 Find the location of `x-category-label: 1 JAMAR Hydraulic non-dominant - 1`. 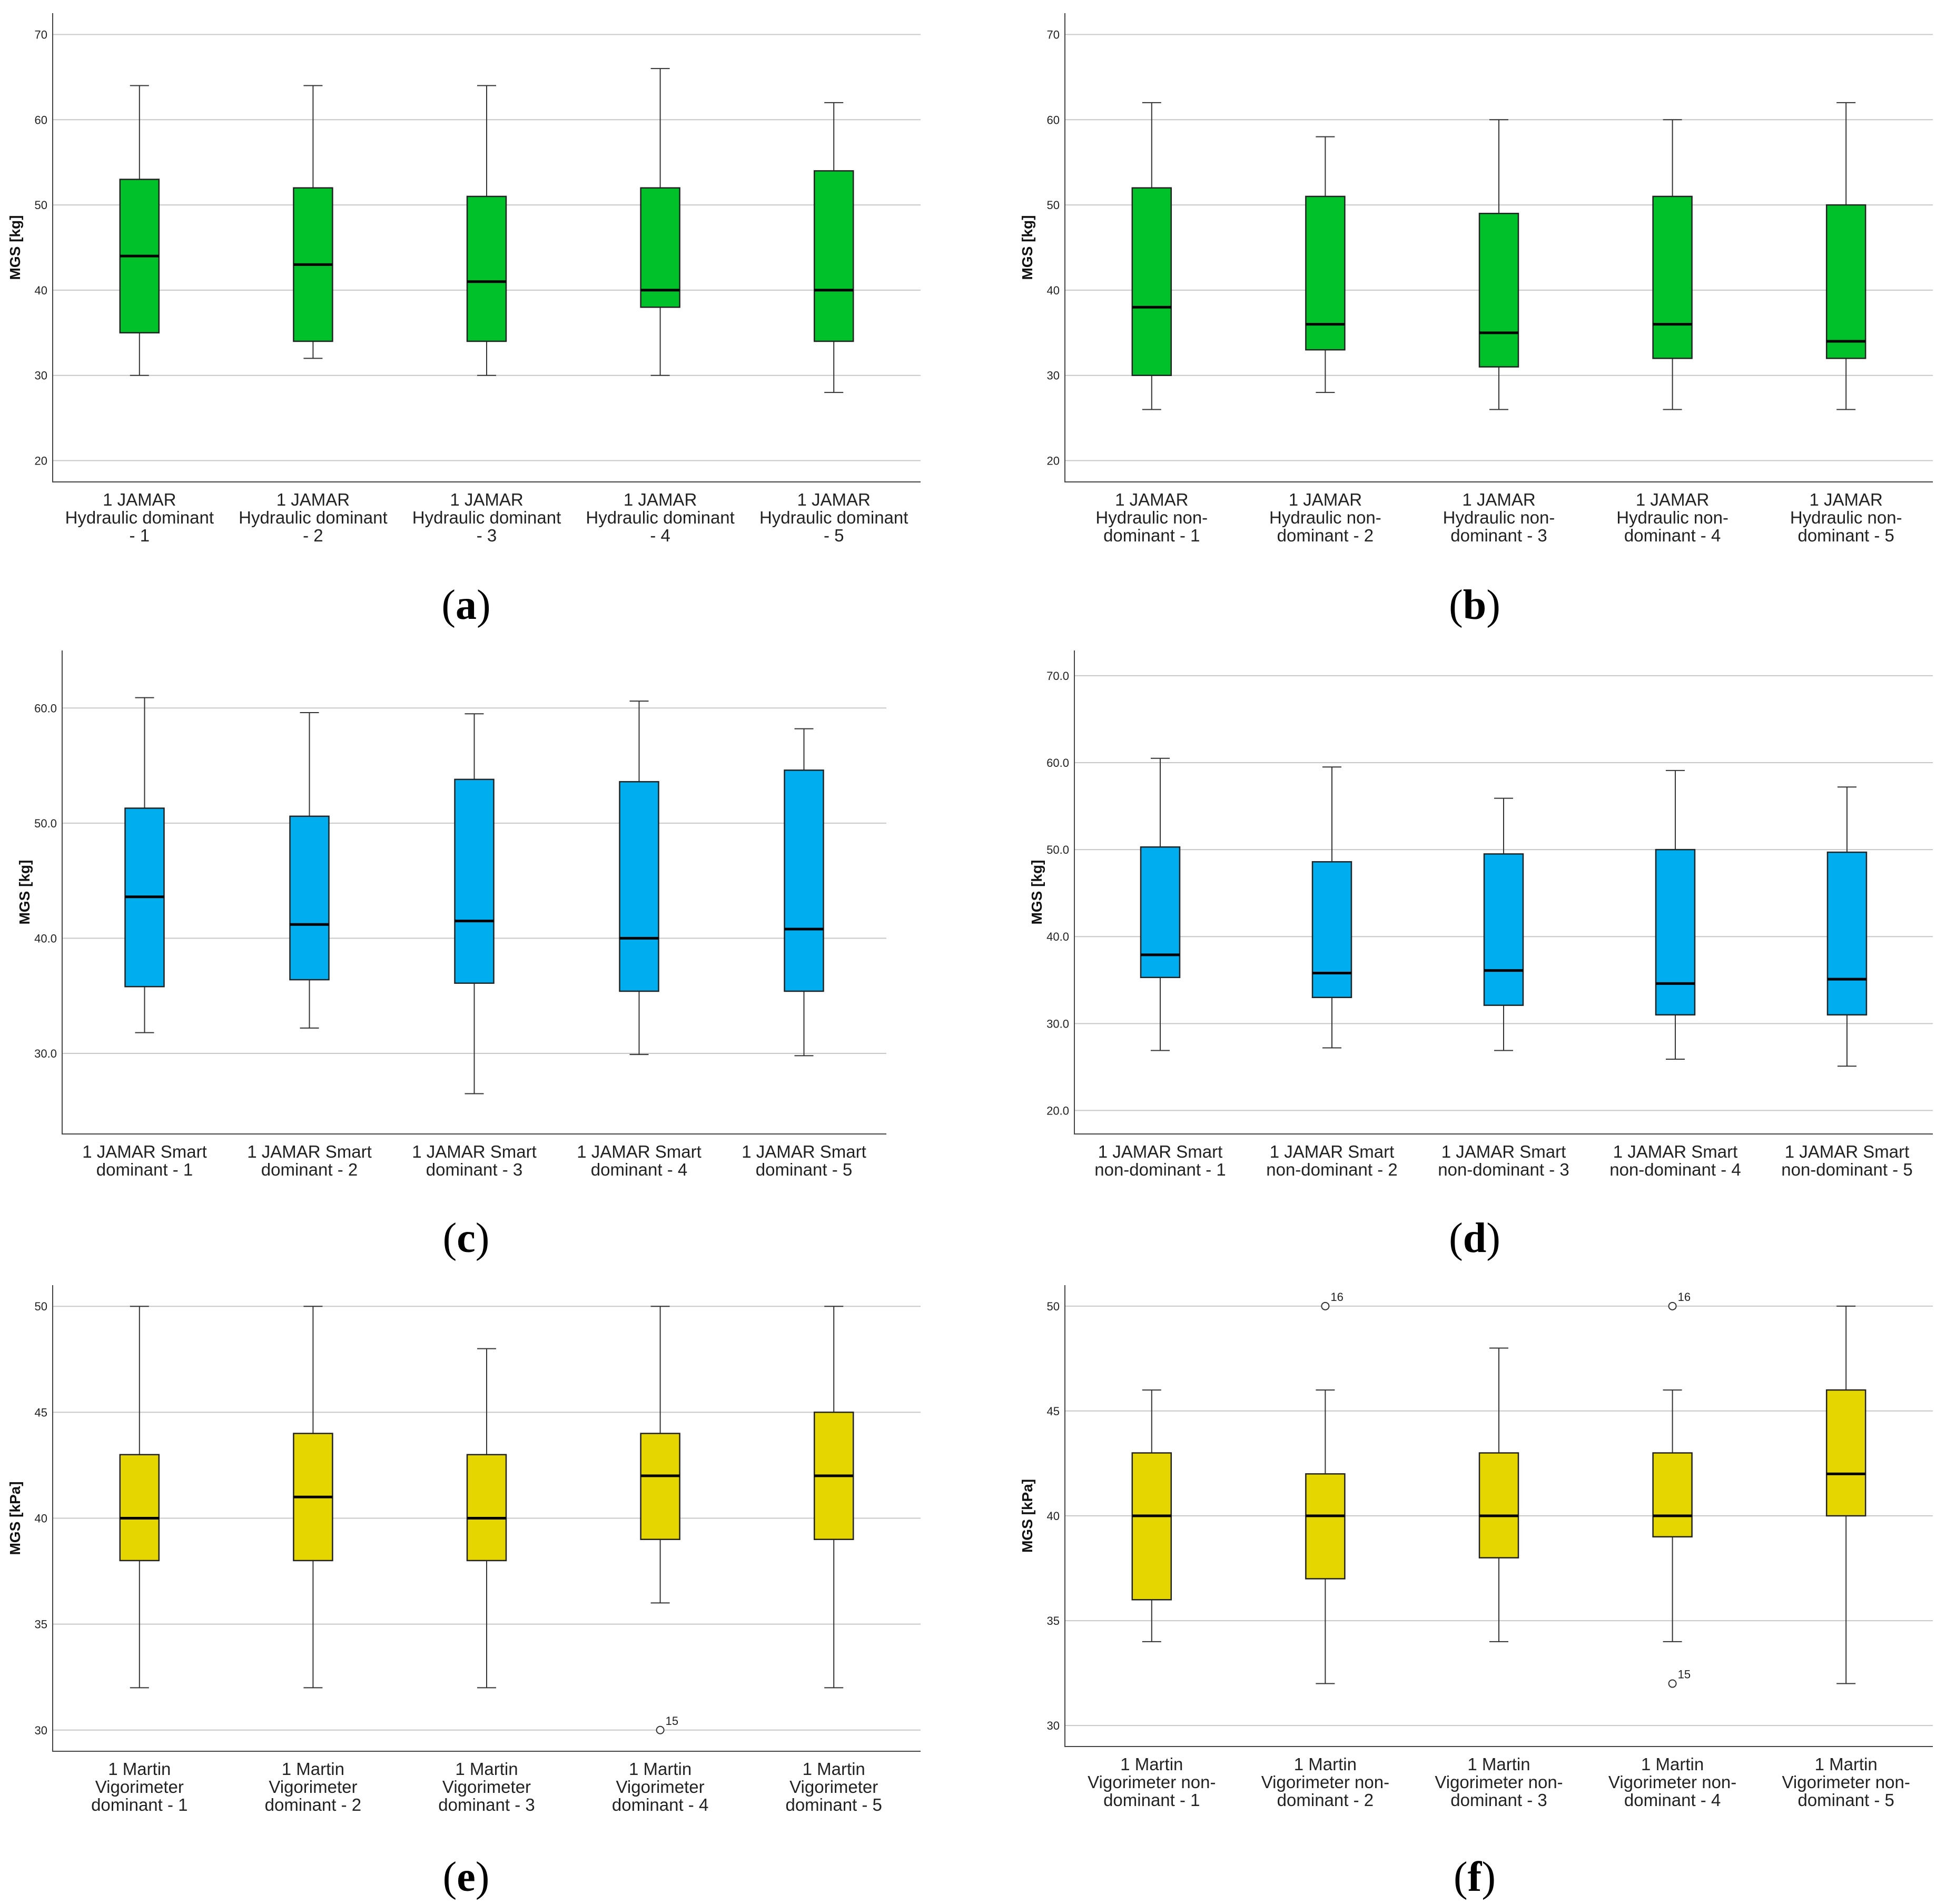

x-category-label: 1 JAMAR Hydraulic non-dominant - 1 is located at coordinates (1151, 517).